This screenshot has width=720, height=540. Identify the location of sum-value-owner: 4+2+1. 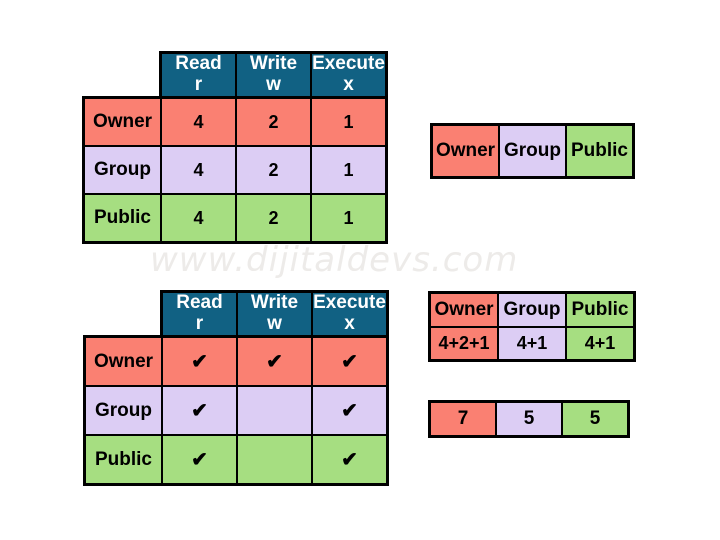
(464, 343).